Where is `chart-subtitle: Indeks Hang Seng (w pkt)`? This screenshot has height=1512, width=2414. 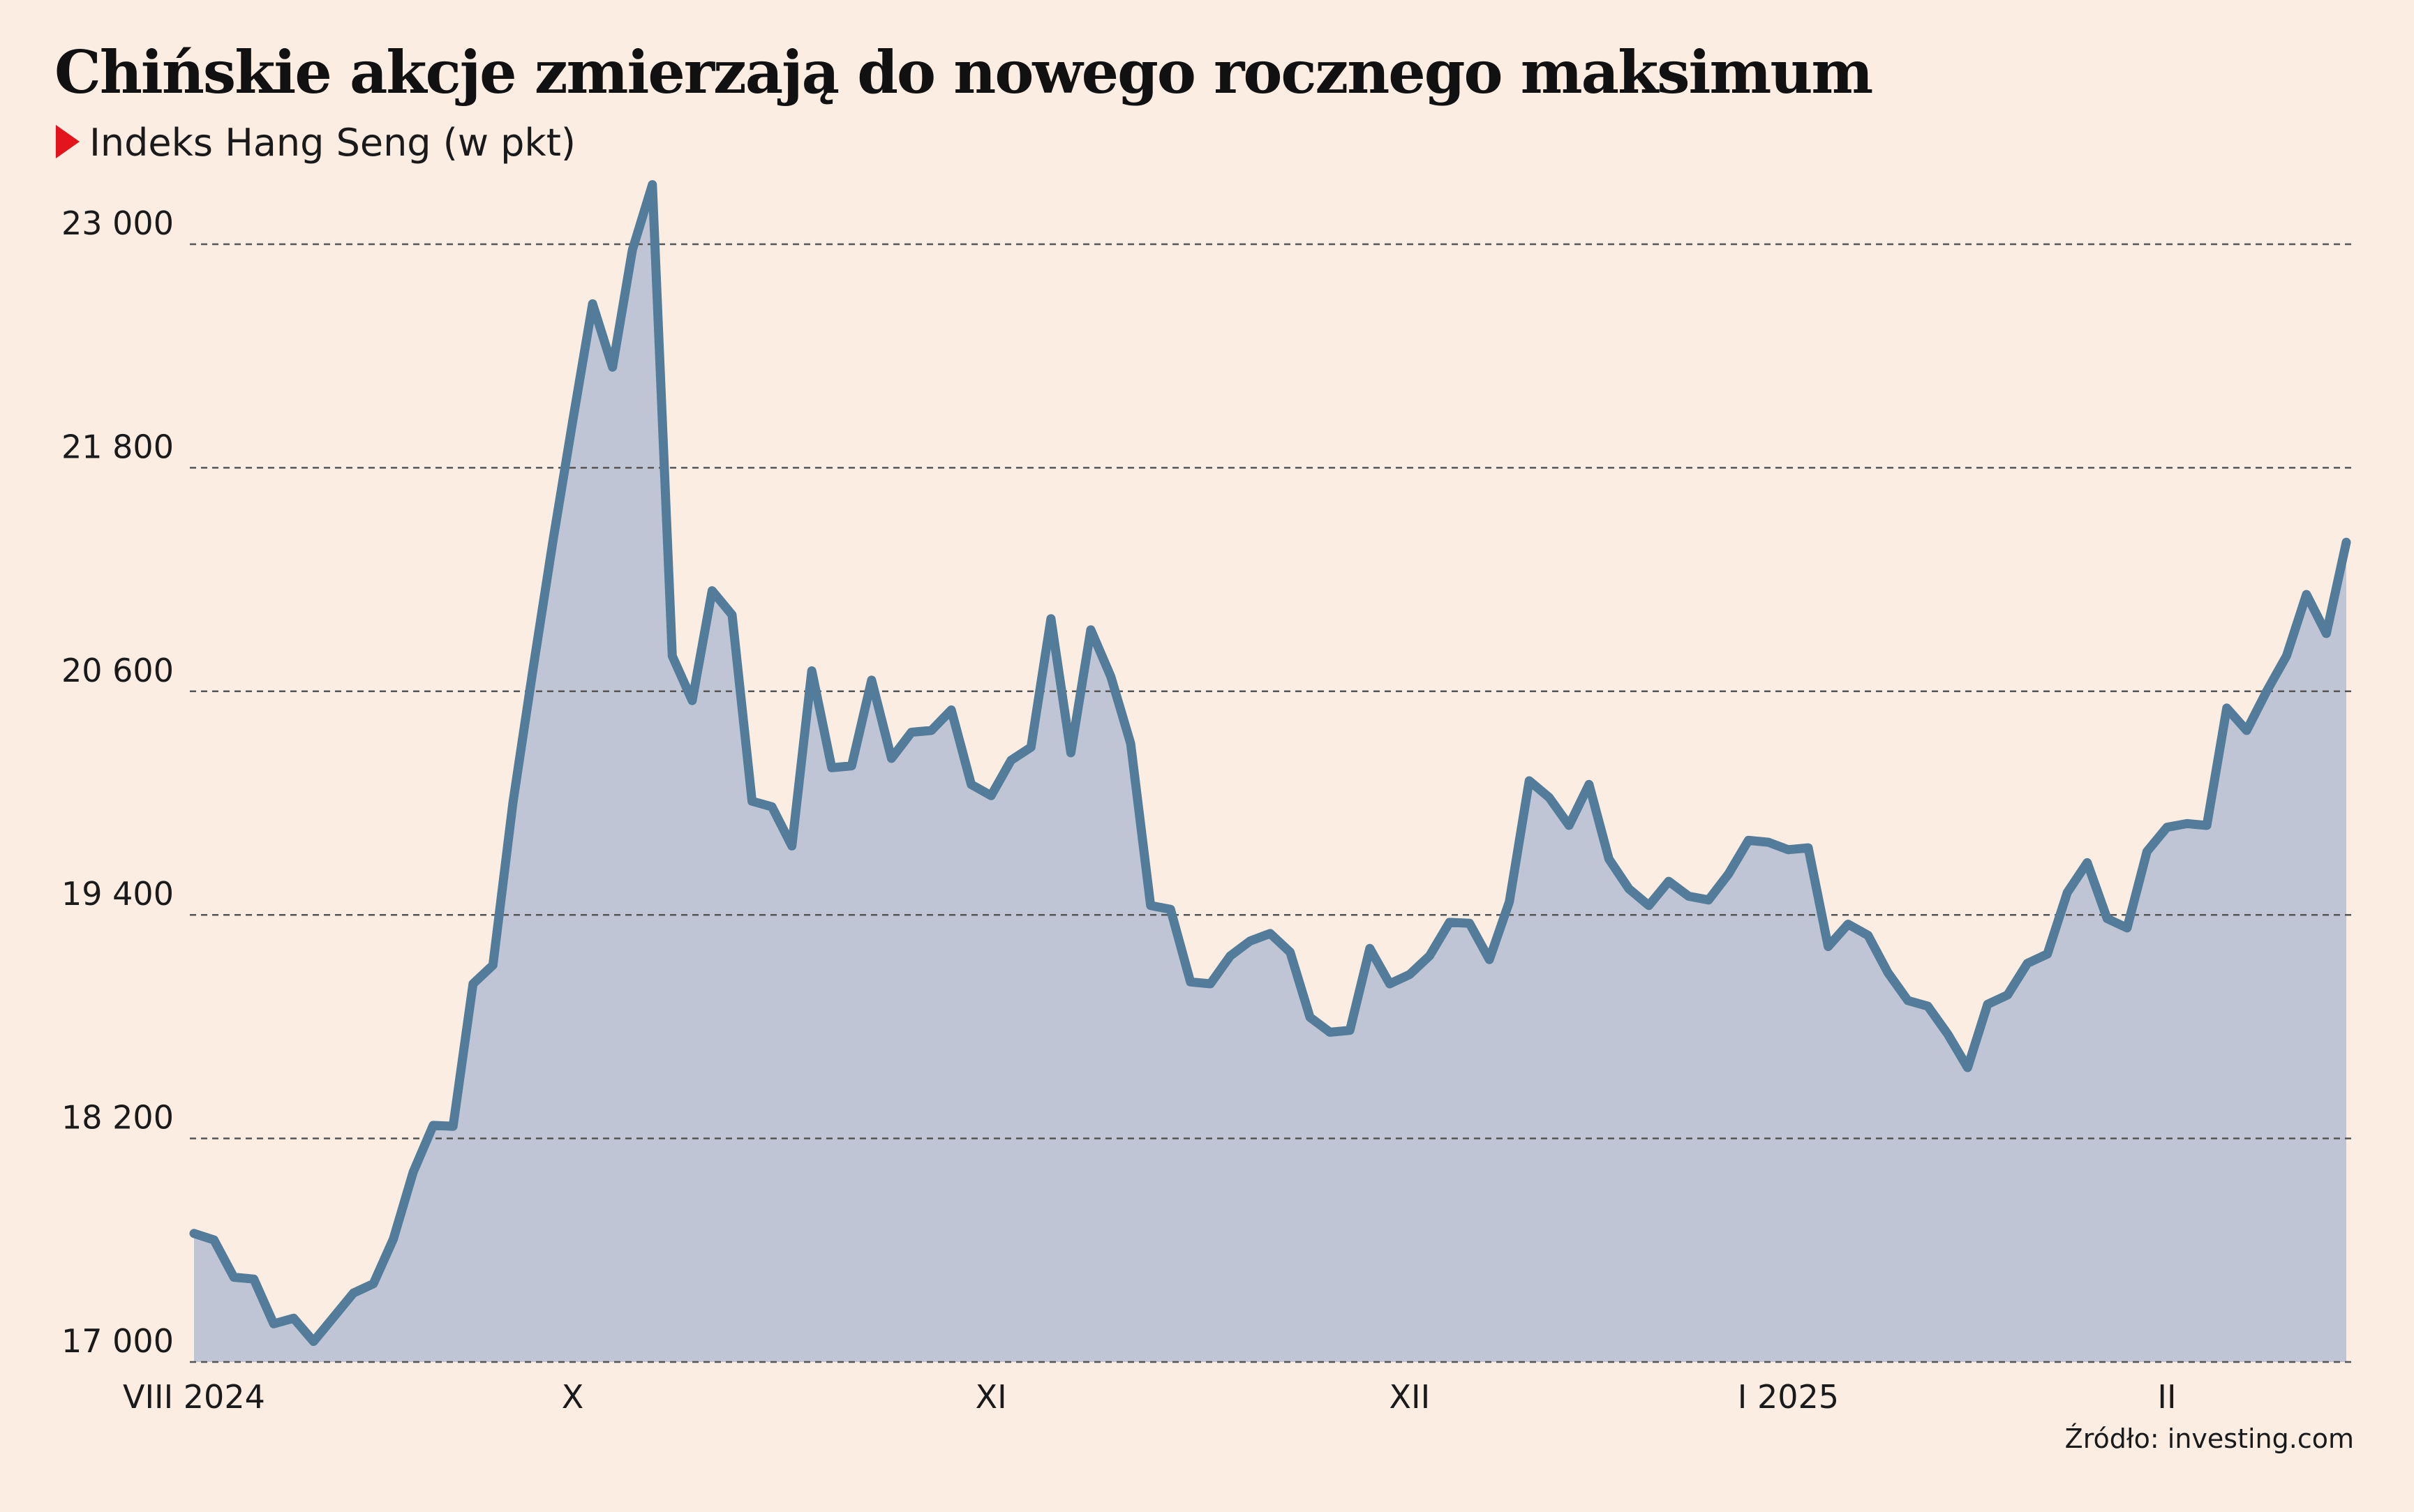
chart-subtitle: Indeks Hang Seng (w pkt) is located at coordinates (316, 143).